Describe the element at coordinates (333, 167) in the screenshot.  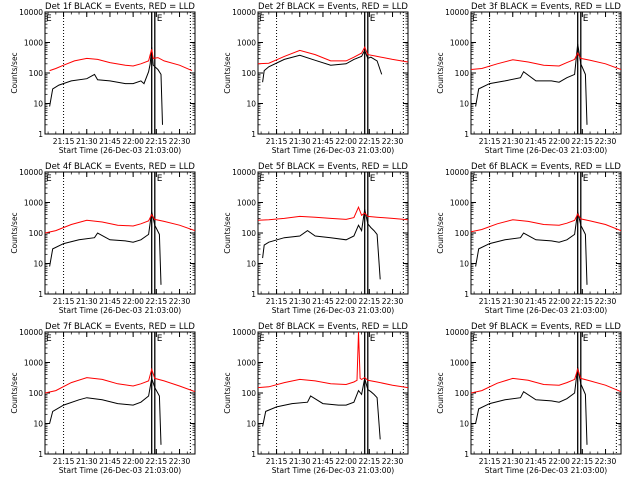
I see `chart-title: Det 5f BLACK = Events, RED = LLD` at that location.